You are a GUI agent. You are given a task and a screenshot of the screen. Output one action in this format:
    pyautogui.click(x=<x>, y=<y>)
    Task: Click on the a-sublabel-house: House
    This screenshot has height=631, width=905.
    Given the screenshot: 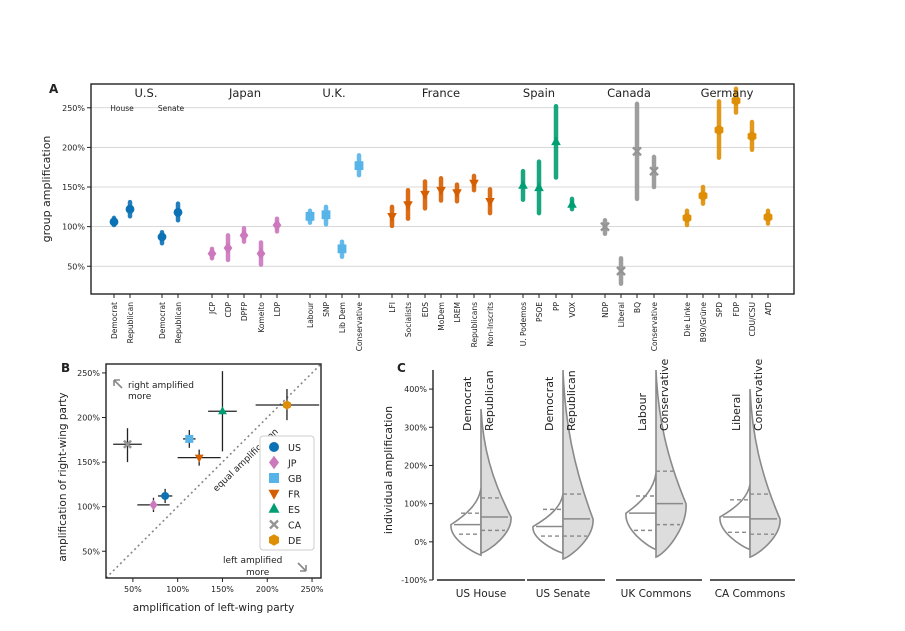 What is the action you would take?
    pyautogui.click(x=122, y=108)
    